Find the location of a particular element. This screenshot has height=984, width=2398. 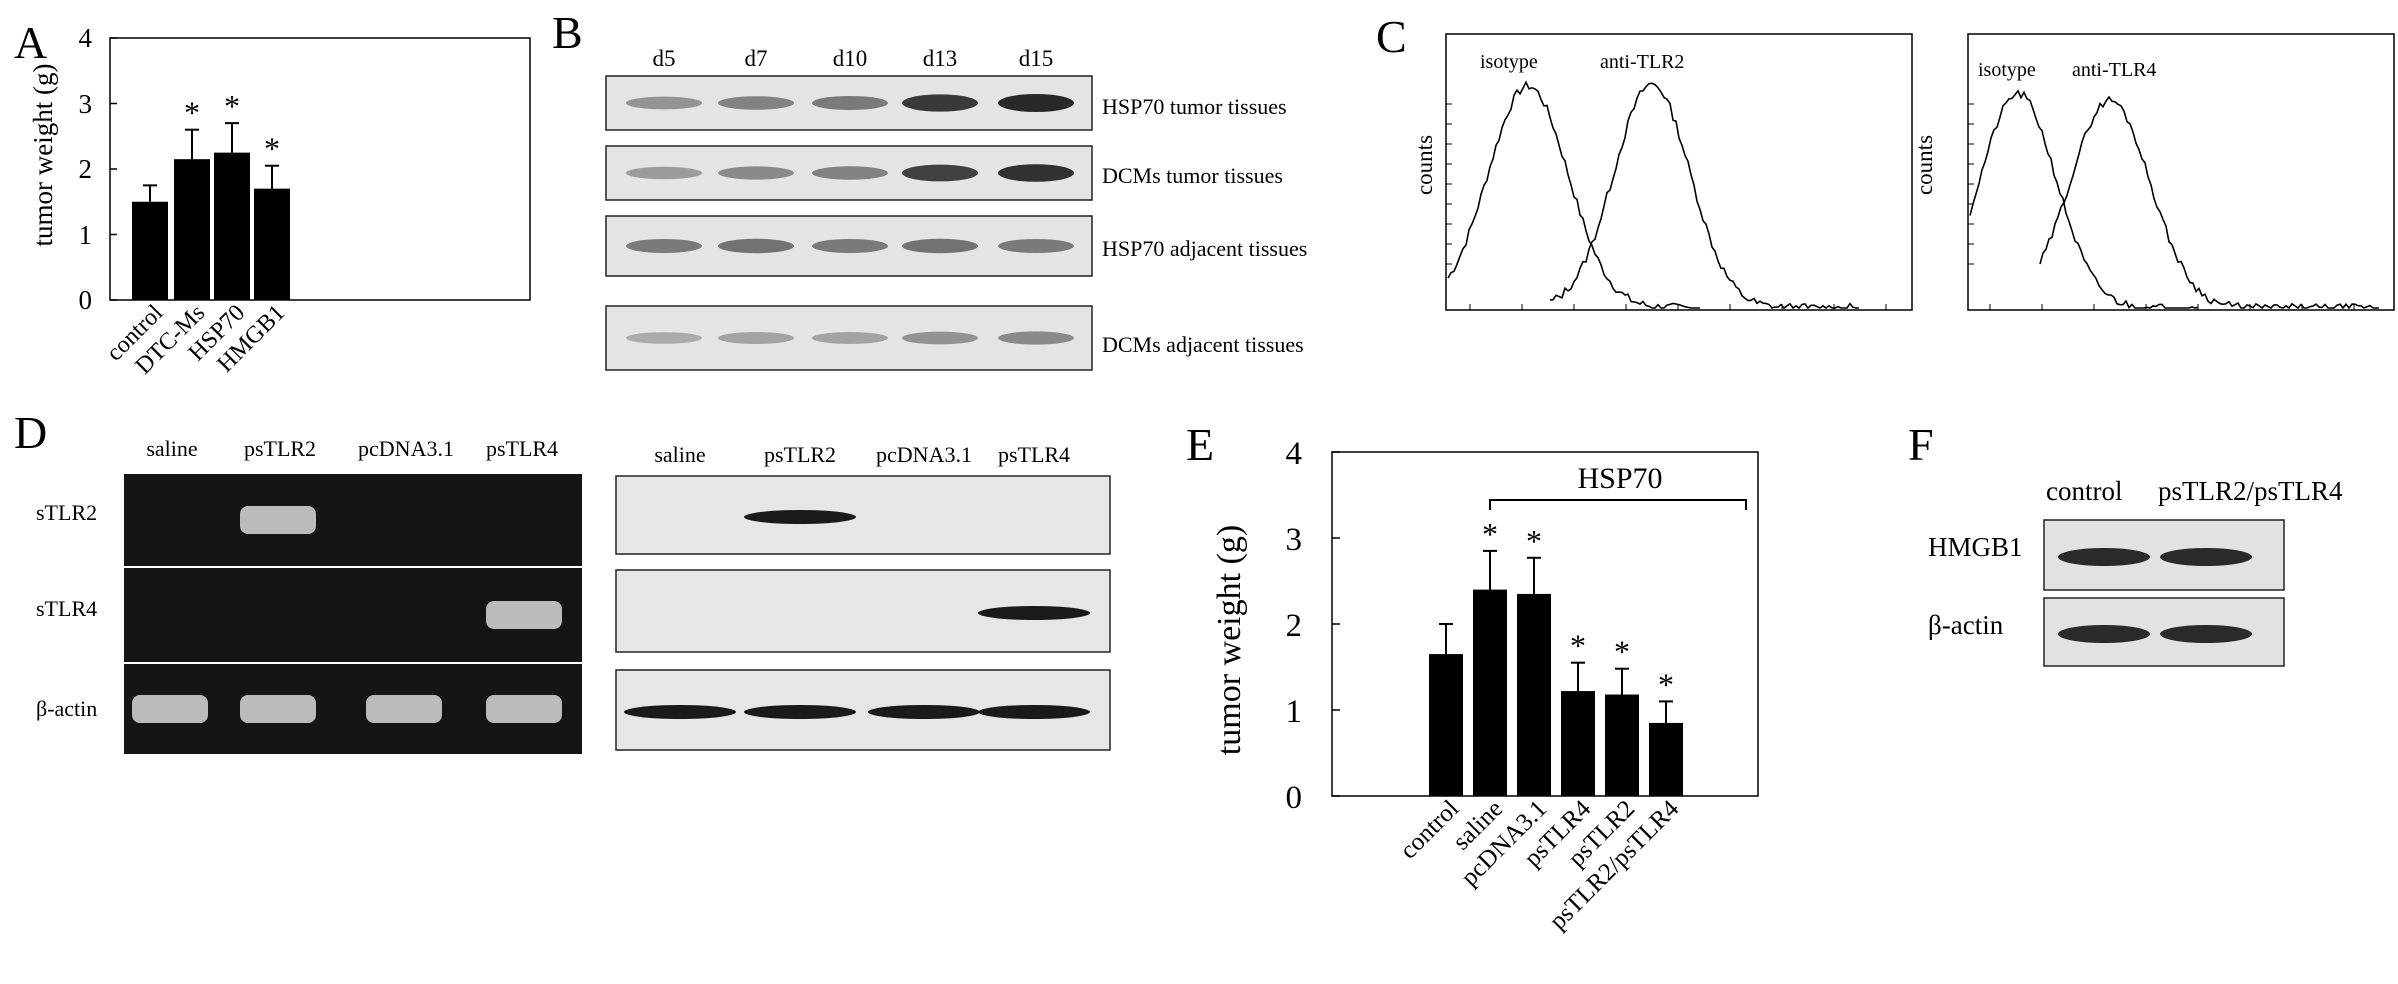

blot-lane-label: pcDNA3.1 is located at coordinates (924, 454).